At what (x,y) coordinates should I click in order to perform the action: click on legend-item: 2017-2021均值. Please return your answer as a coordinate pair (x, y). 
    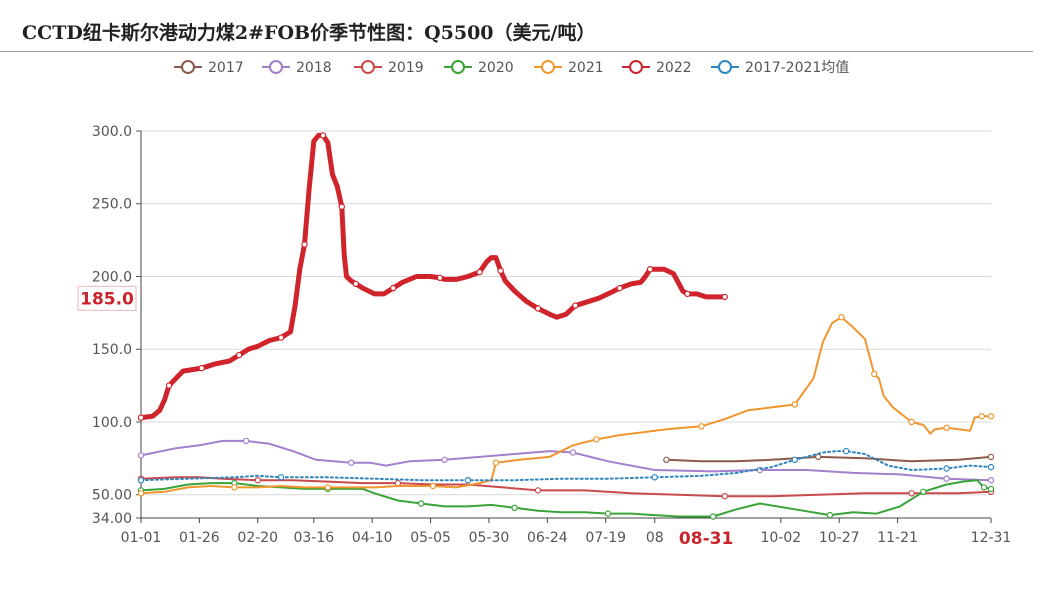
    Looking at the image, I should click on (780, 68).